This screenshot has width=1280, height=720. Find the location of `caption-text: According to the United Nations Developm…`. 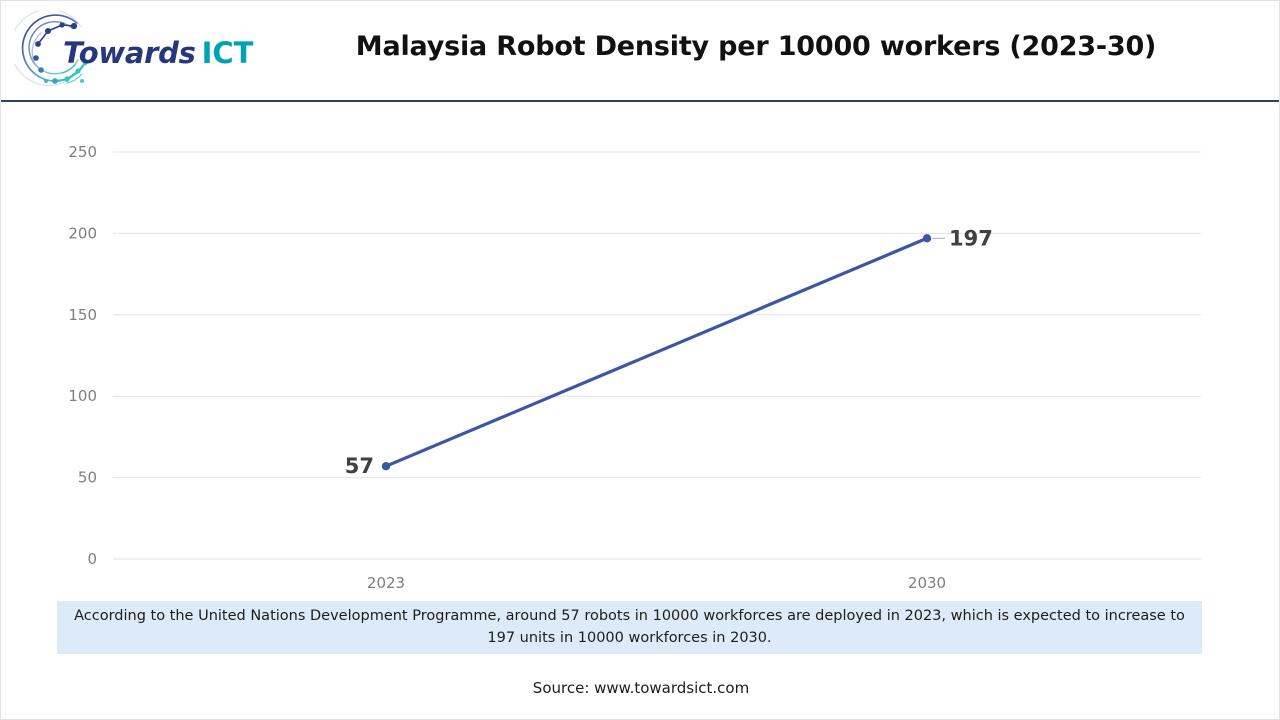

caption-text: According to the United Nations Developm… is located at coordinates (629, 627).